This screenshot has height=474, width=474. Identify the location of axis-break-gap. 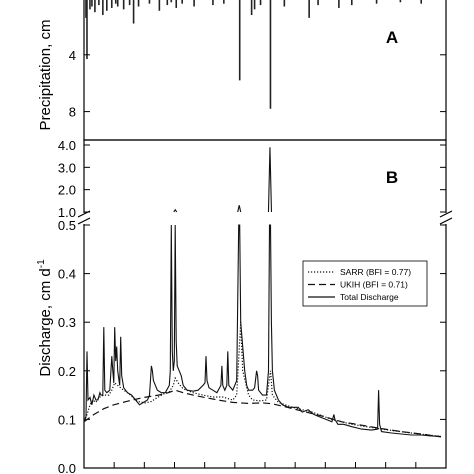
(265, 218).